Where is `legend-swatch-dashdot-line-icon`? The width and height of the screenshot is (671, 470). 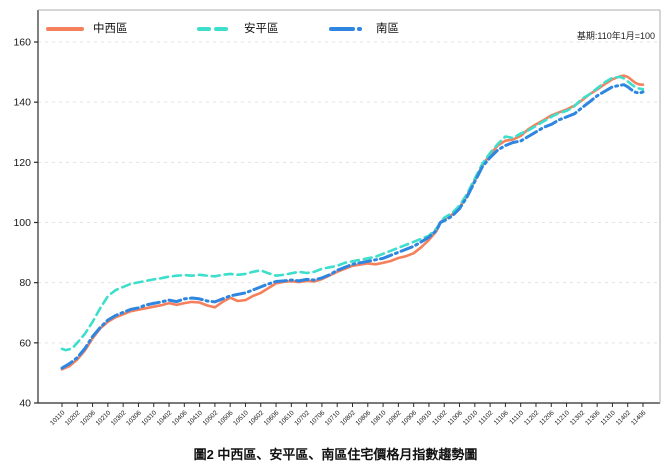
legend-swatch-dashdot-line-icon is located at coordinates (348, 29).